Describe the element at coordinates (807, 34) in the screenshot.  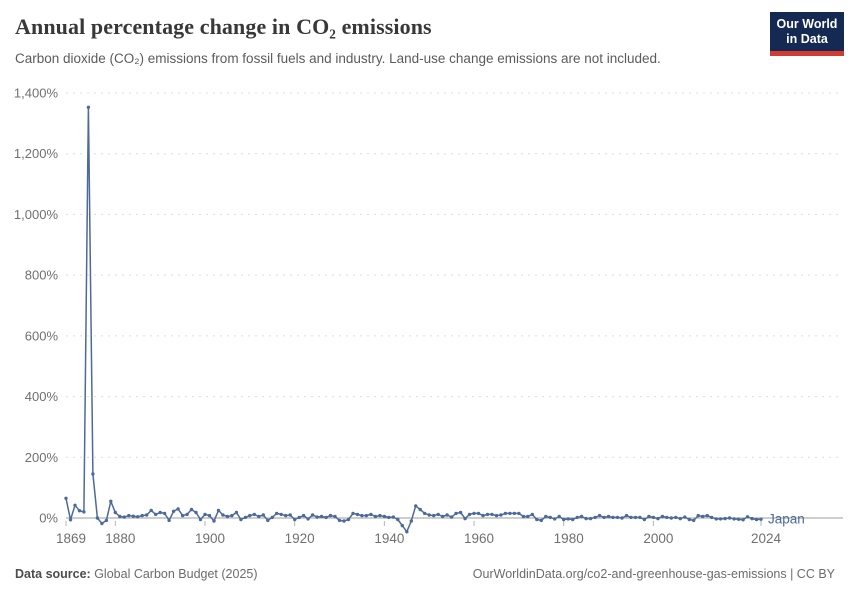
I see `owid-logo: Our World in Data` at that location.